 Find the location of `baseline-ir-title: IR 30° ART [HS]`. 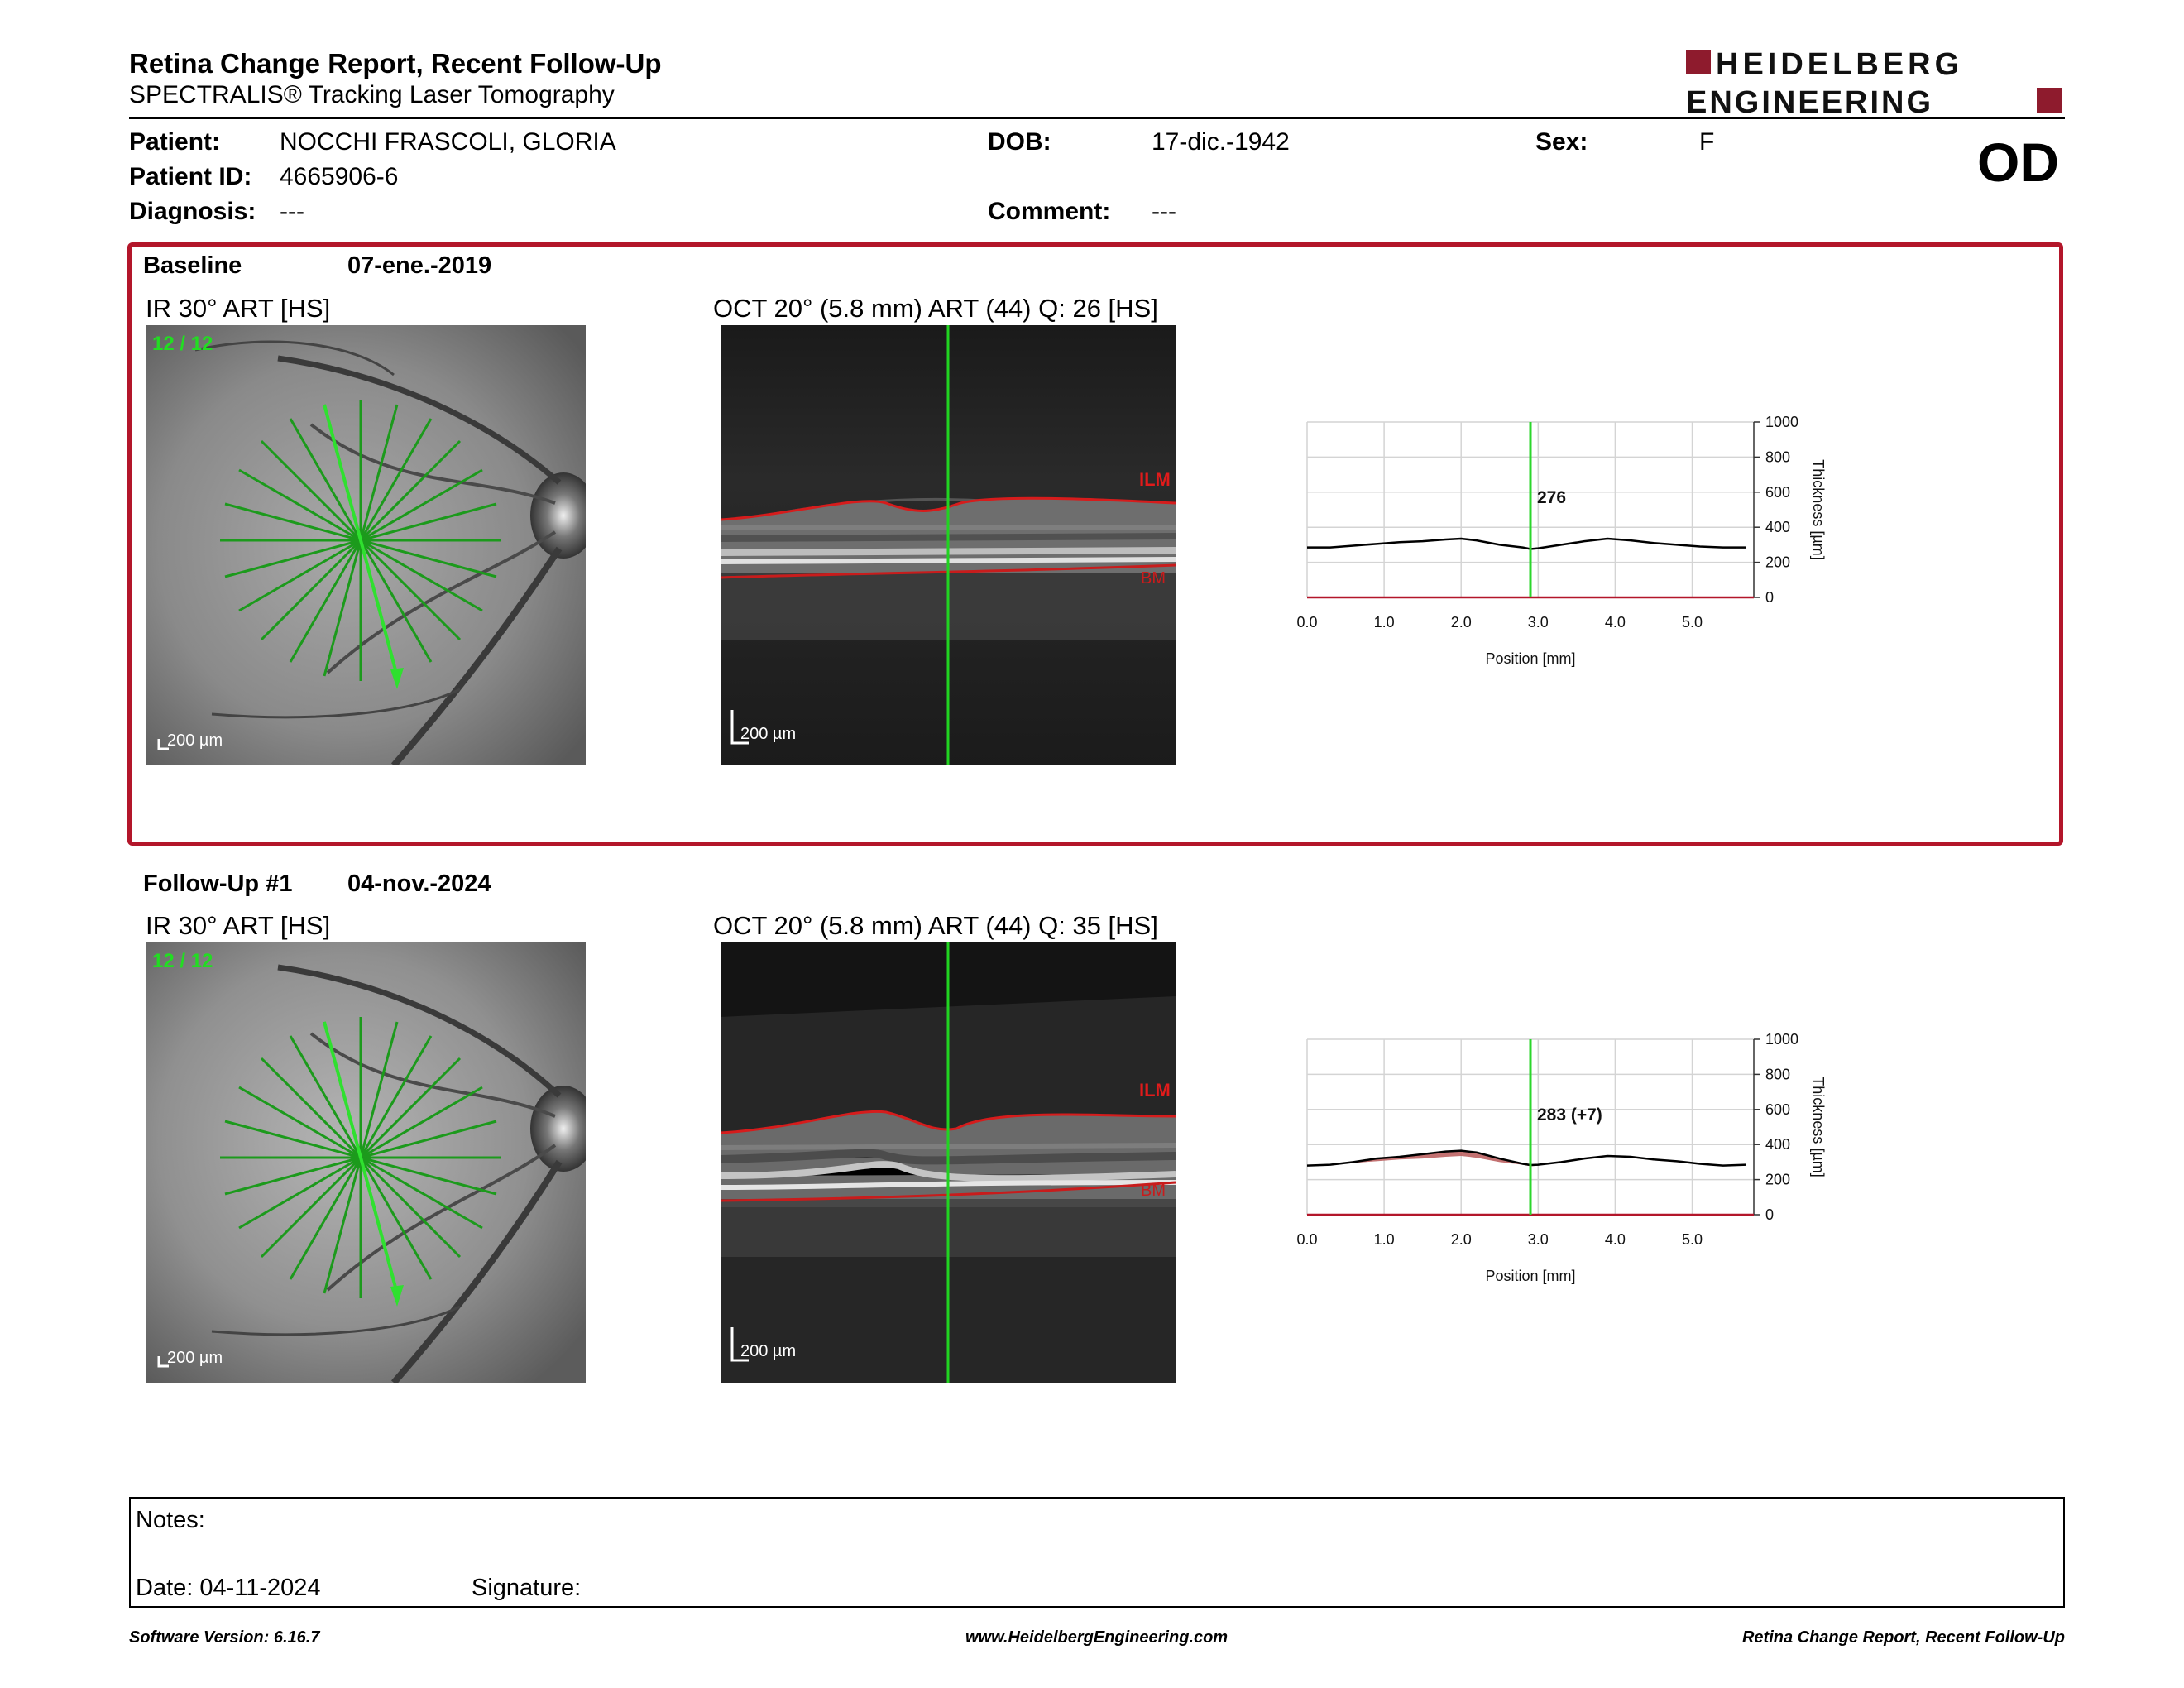

baseline-ir-title: IR 30° ART [HS] is located at coordinates (238, 308).